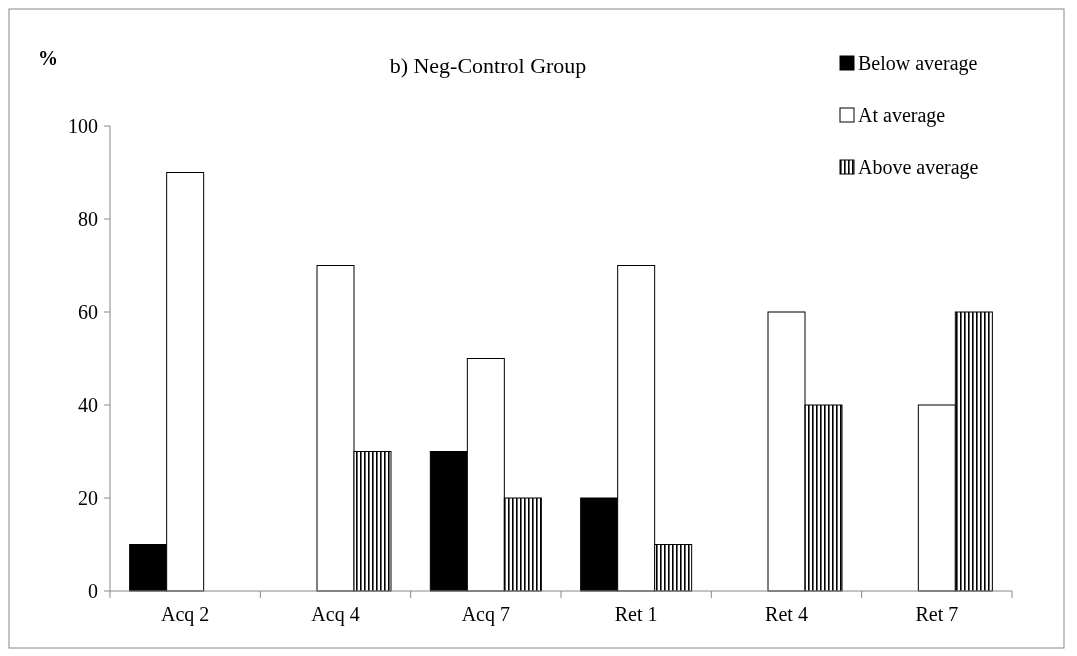  What do you see at coordinates (636, 614) in the screenshot?
I see `x-tick-label: Ret 1` at bounding box center [636, 614].